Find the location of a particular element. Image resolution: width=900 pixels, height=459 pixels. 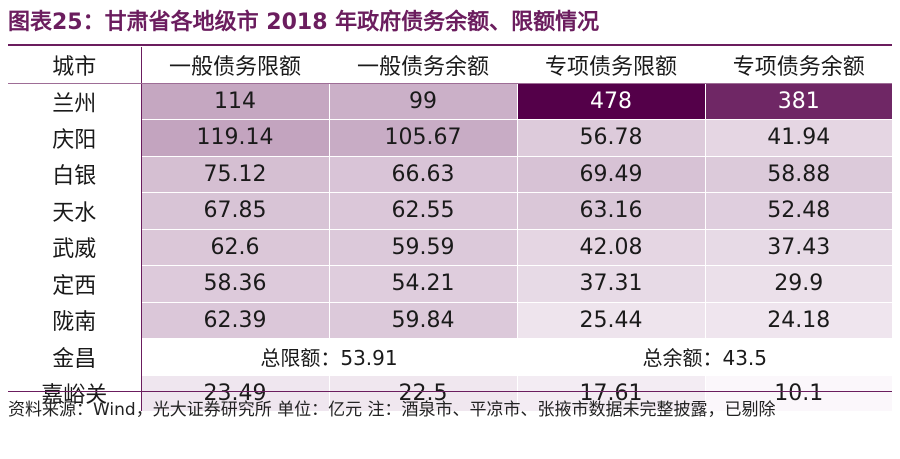

header-special-limit: 专项债务限额 is located at coordinates (610, 65).